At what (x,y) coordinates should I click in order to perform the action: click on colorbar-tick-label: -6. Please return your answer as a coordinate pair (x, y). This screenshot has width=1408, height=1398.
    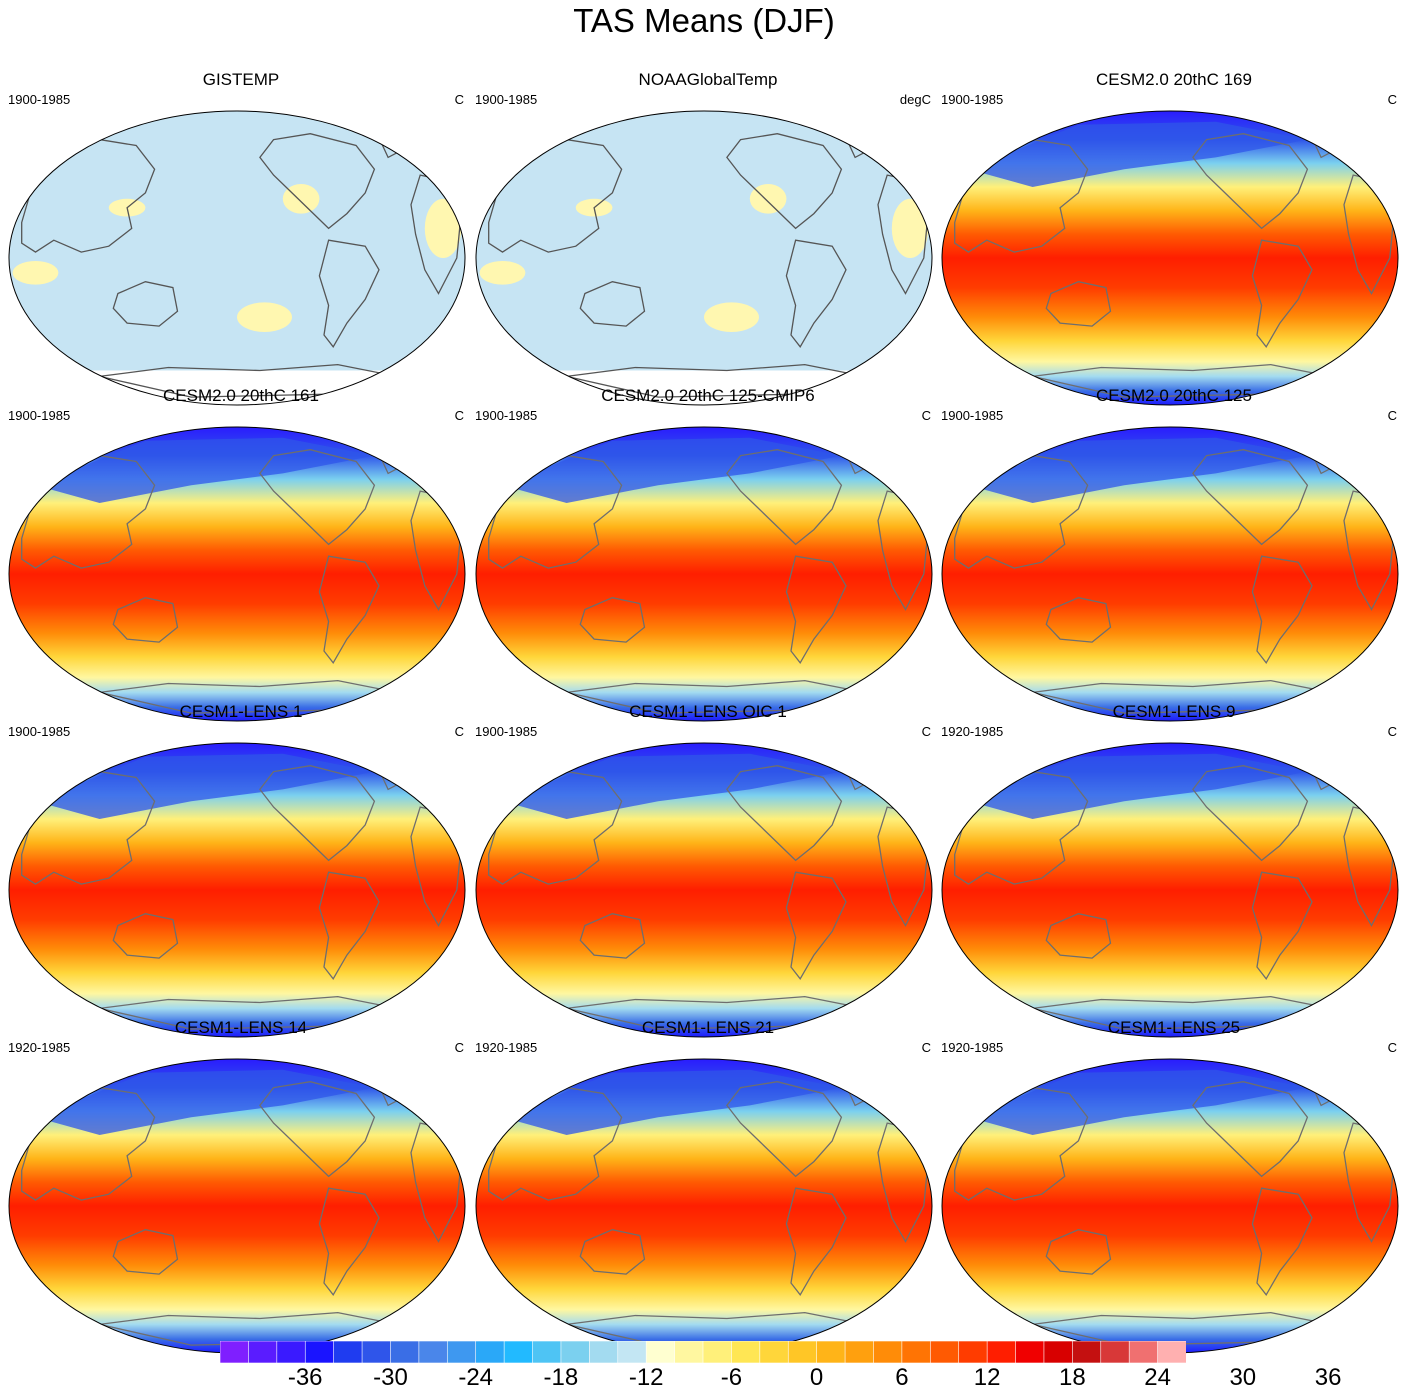
    Looking at the image, I should click on (731, 1377).